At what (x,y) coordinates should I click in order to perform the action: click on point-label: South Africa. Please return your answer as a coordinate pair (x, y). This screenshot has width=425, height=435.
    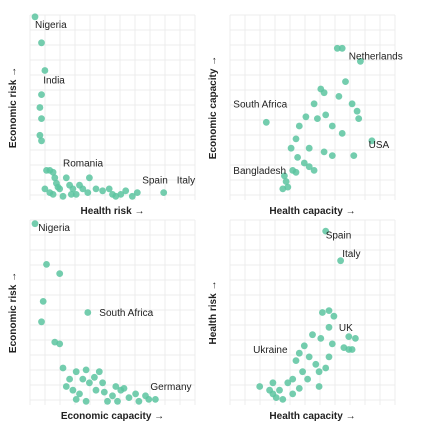
    Looking at the image, I should click on (126, 313).